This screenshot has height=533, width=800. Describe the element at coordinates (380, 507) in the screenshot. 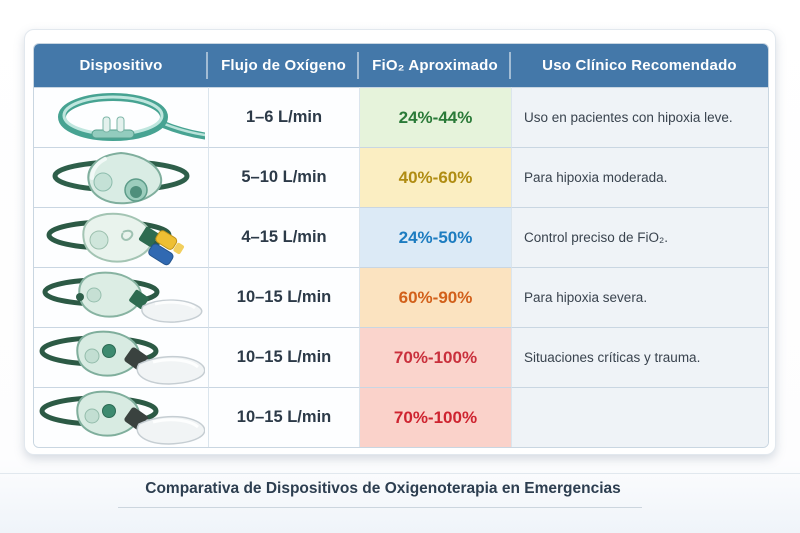

I see `caption-underline` at that location.